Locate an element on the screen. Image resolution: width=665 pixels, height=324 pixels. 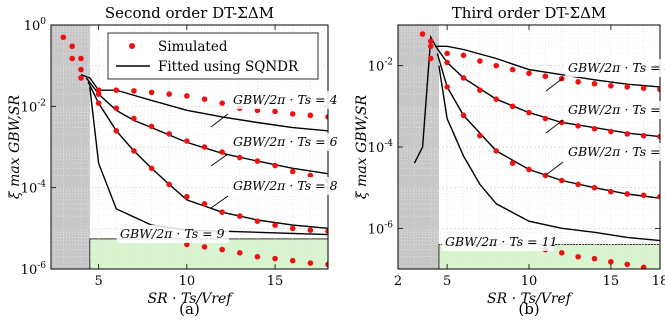
chart-title: Second order DT-ΣΔM is located at coordinates (189, 13).